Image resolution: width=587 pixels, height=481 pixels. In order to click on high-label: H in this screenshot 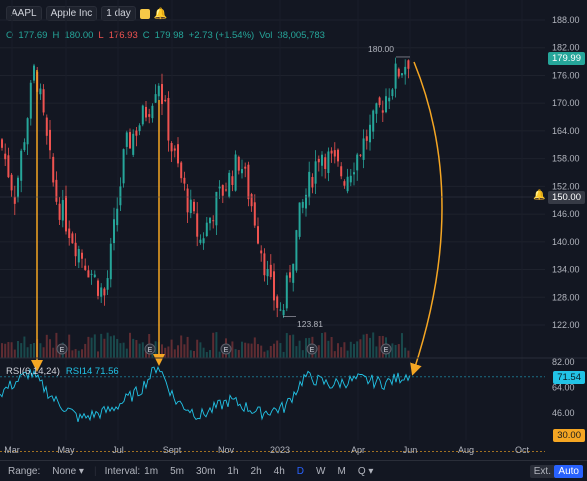, I will do `click(56, 35)`.